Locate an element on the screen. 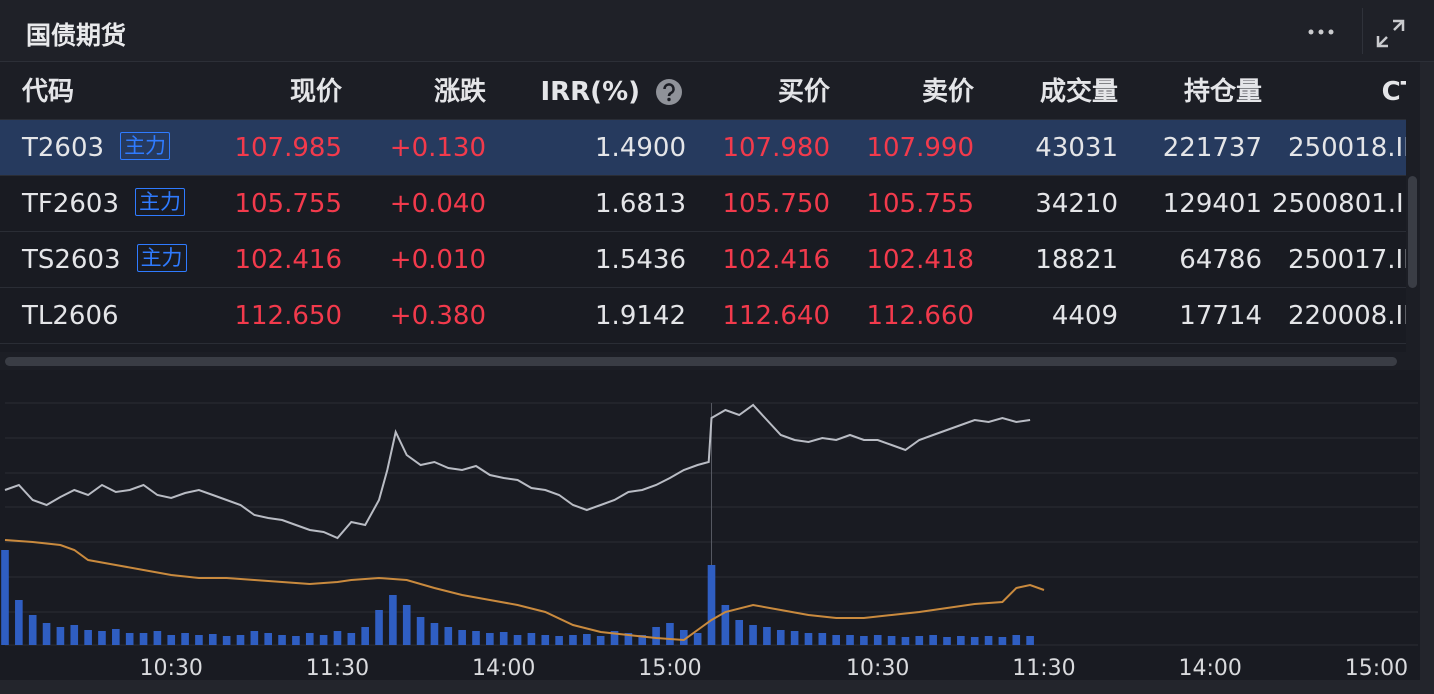 This screenshot has width=1434, height=694. table-cell: 129401 is located at coordinates (1212, 204).